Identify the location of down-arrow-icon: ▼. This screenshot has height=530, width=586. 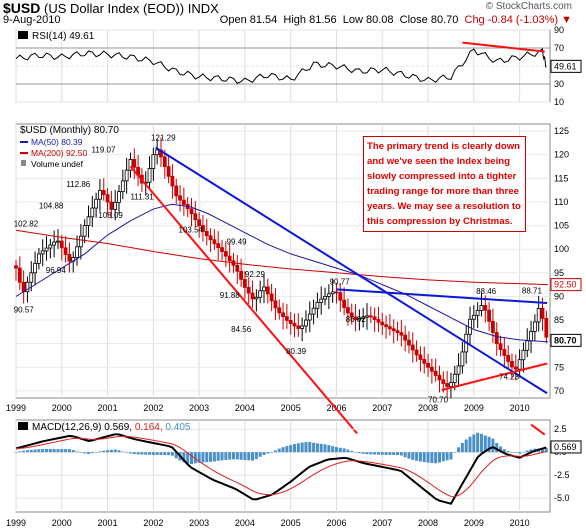
(566, 20).